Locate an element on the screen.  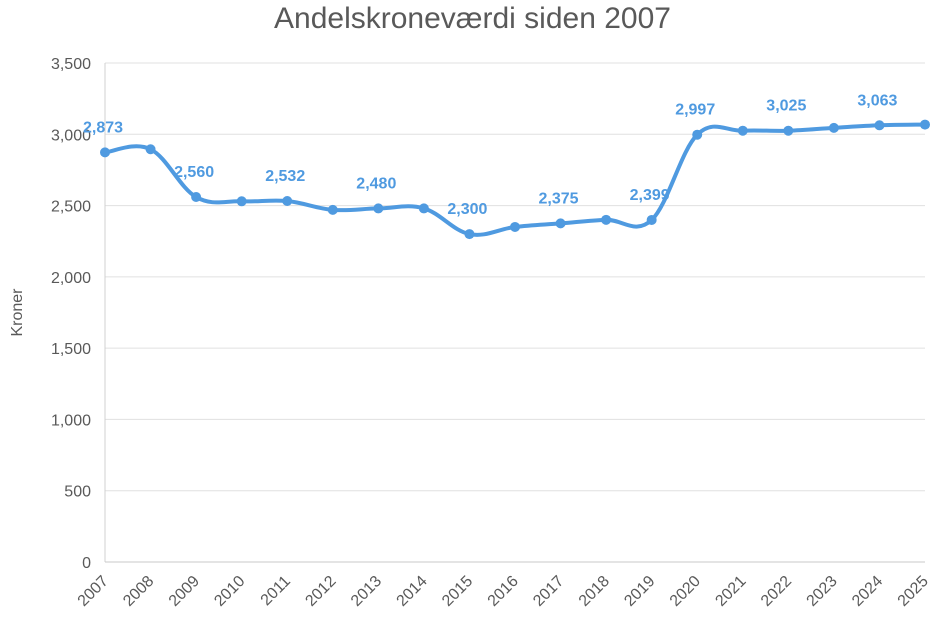
x-tick-label: 2016 is located at coordinates (503, 591).